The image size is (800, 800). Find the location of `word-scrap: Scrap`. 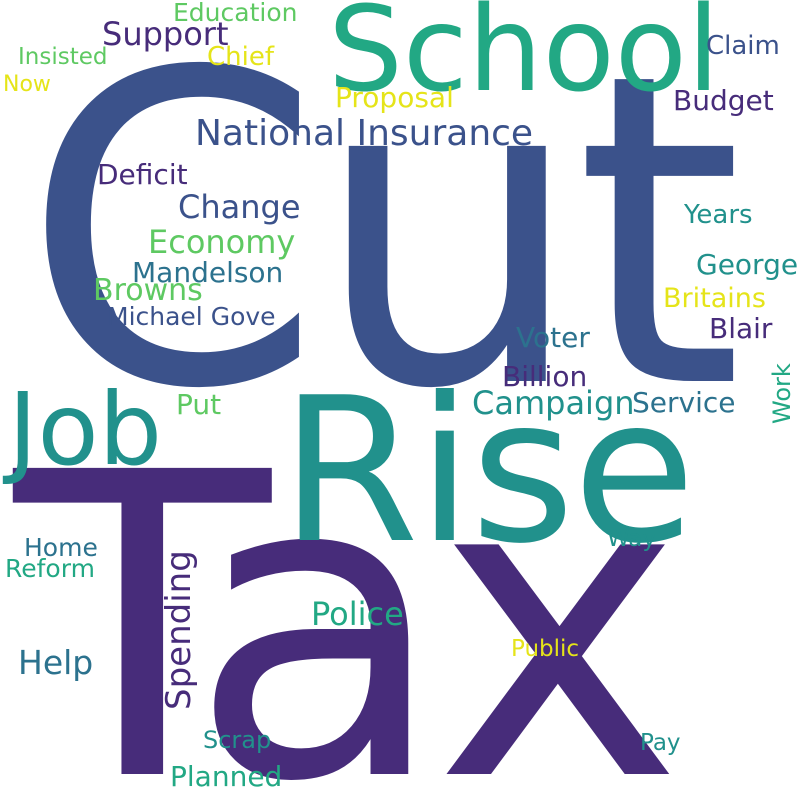

word-scrap: Scrap is located at coordinates (237, 740).